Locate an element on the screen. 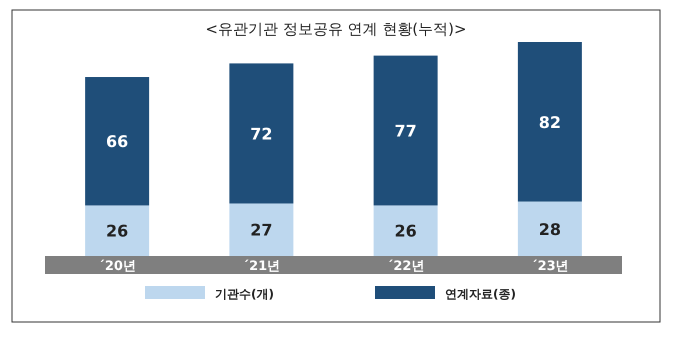 The height and width of the screenshot is (337, 677). title: <유관기관 정보공유 연계 현황(누적)> is located at coordinates (336, 29).